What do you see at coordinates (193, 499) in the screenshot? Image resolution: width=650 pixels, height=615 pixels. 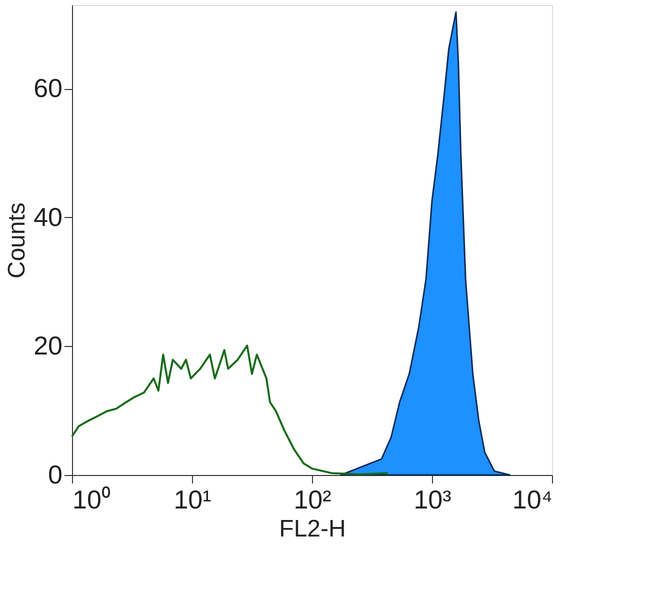 I see `x-tick-label: 10¹` at bounding box center [193, 499].